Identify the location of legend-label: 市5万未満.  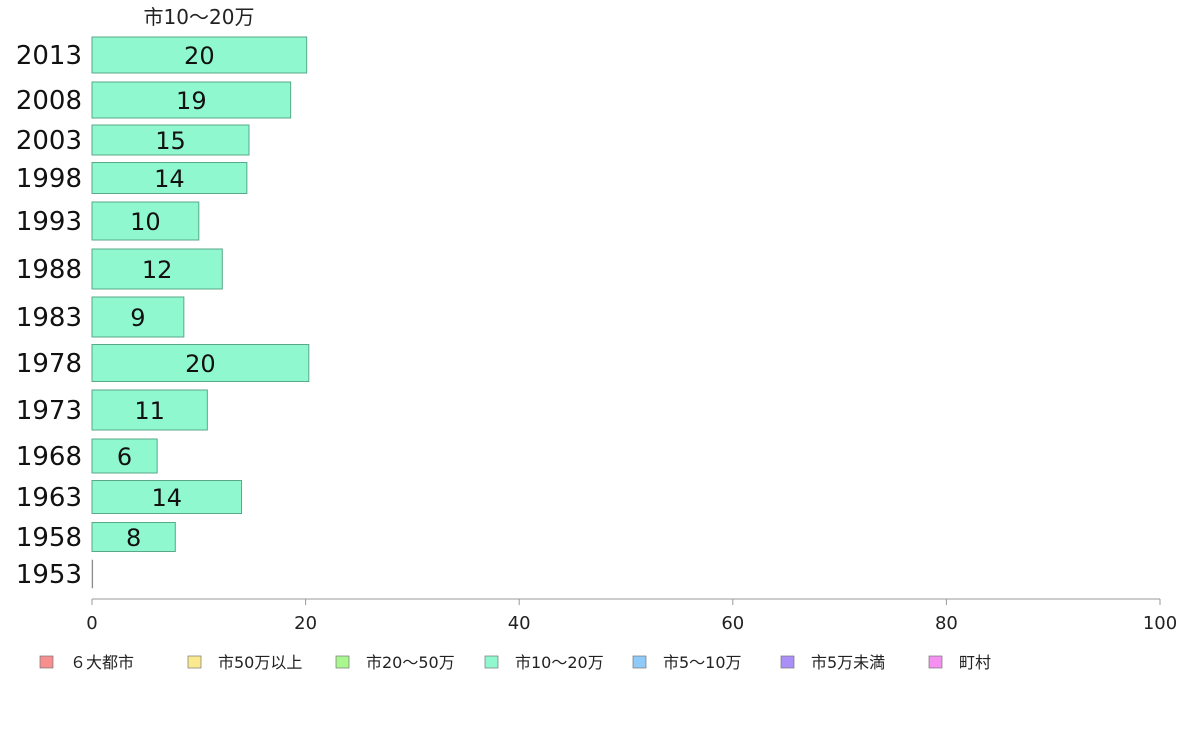
(848, 662).